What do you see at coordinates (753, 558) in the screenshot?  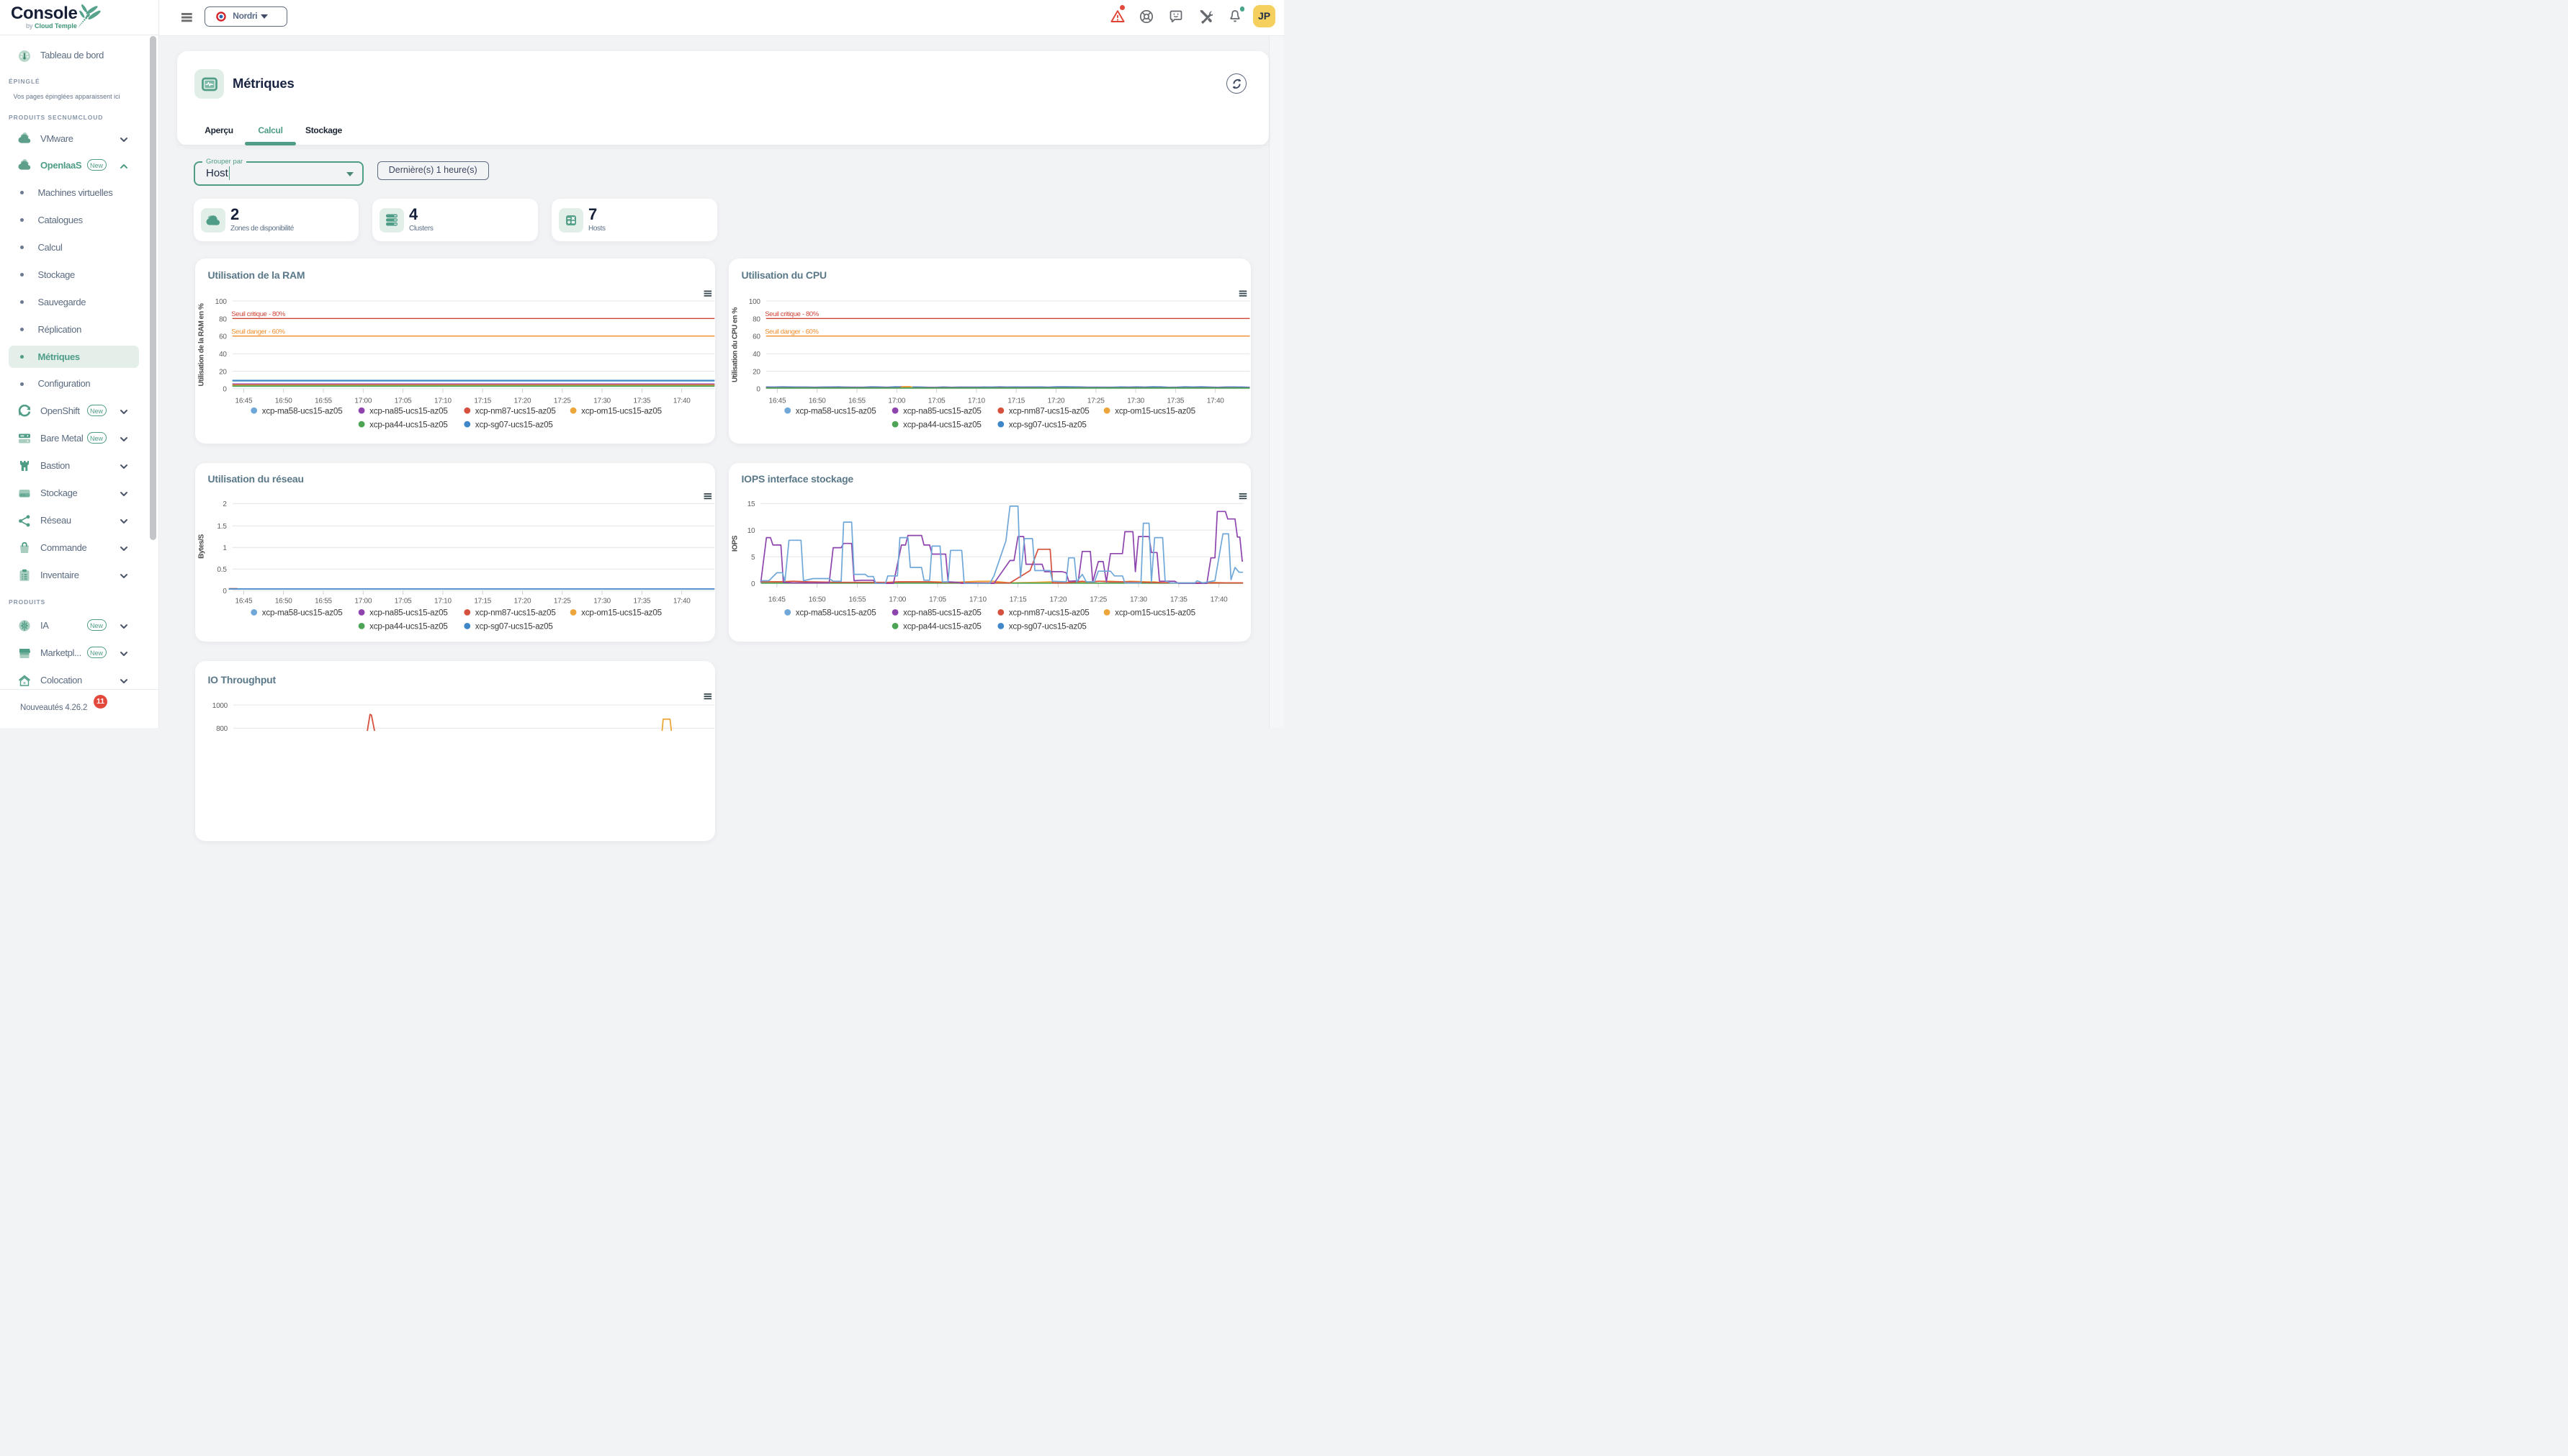 I see `svg-text: 5` at bounding box center [753, 558].